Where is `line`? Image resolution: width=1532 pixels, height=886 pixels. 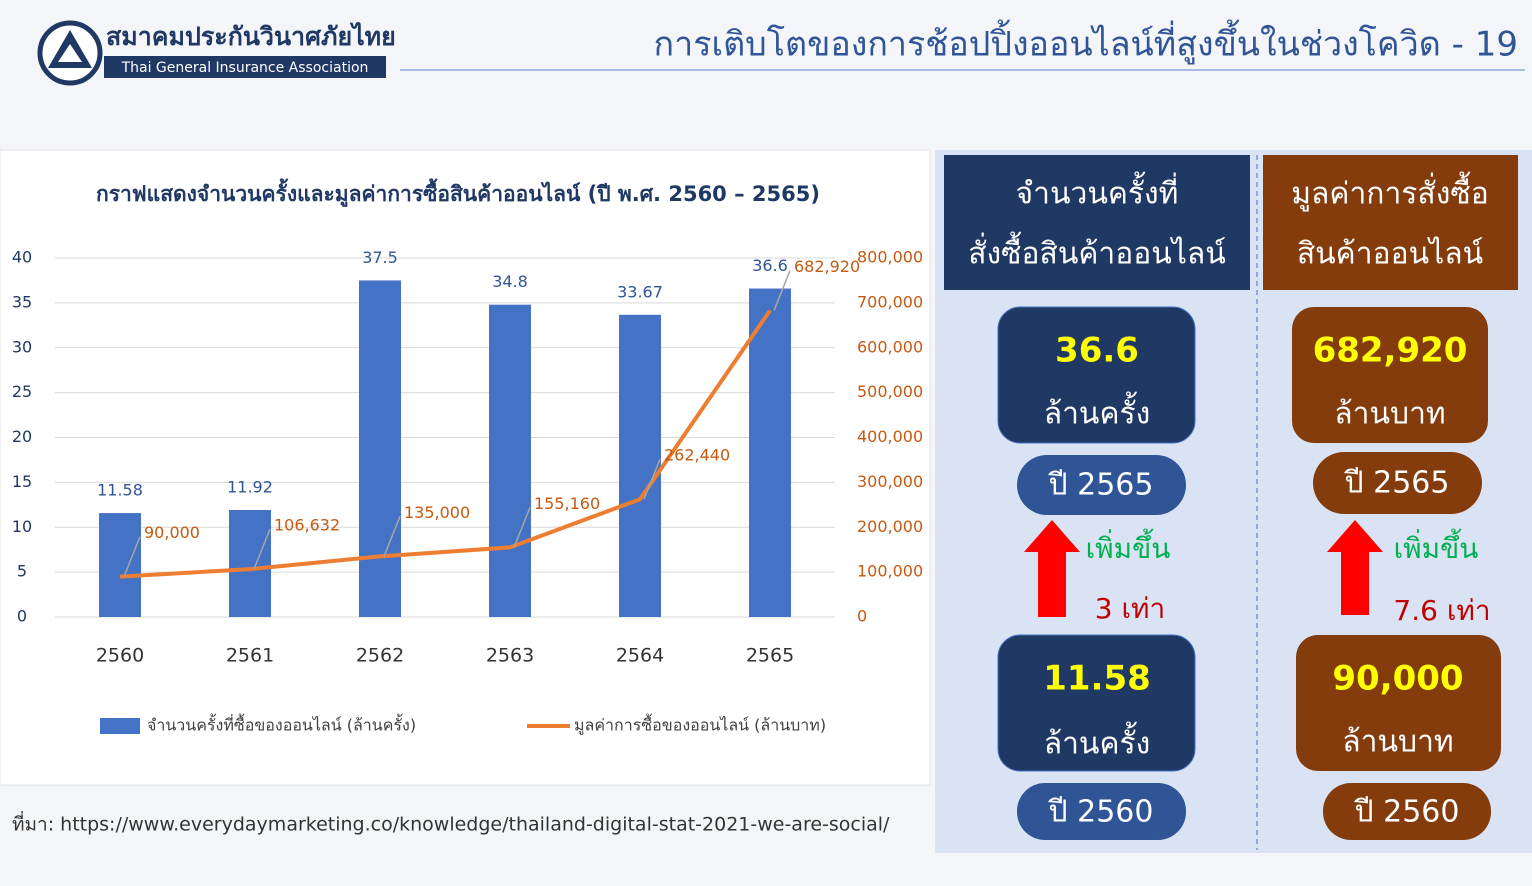 line is located at coordinates (445, 444).